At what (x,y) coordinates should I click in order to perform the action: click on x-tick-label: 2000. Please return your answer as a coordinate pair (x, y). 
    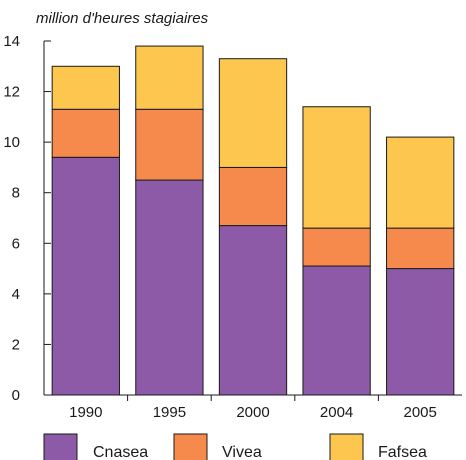
    Looking at the image, I should click on (252, 412).